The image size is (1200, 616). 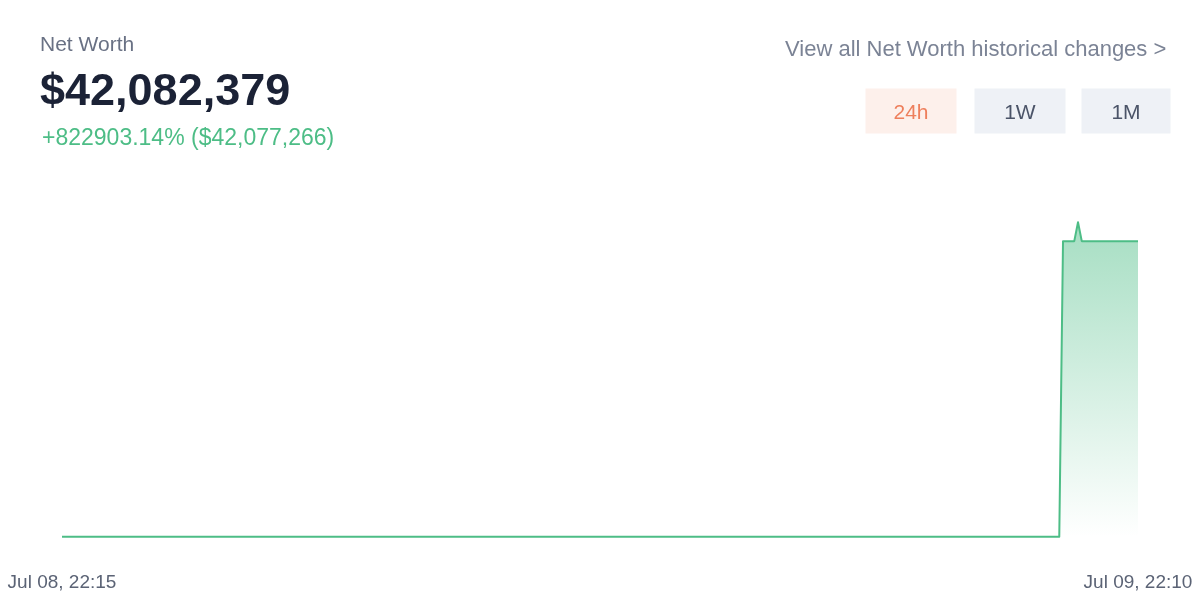 I want to click on chart-title: Net Worth, so click(x=87, y=44).